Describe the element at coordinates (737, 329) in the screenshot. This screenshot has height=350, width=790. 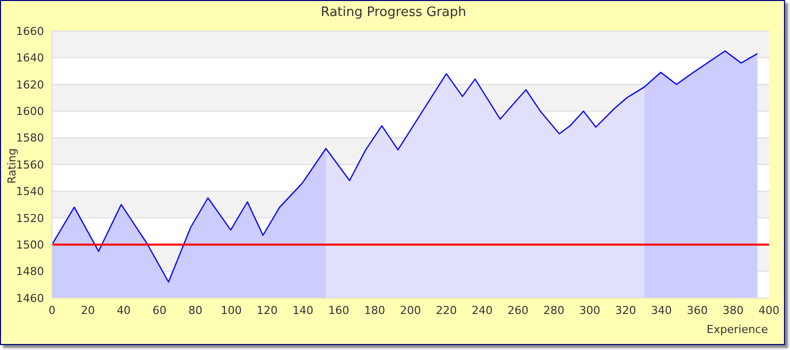
I see `x-axis-title: Experience` at that location.